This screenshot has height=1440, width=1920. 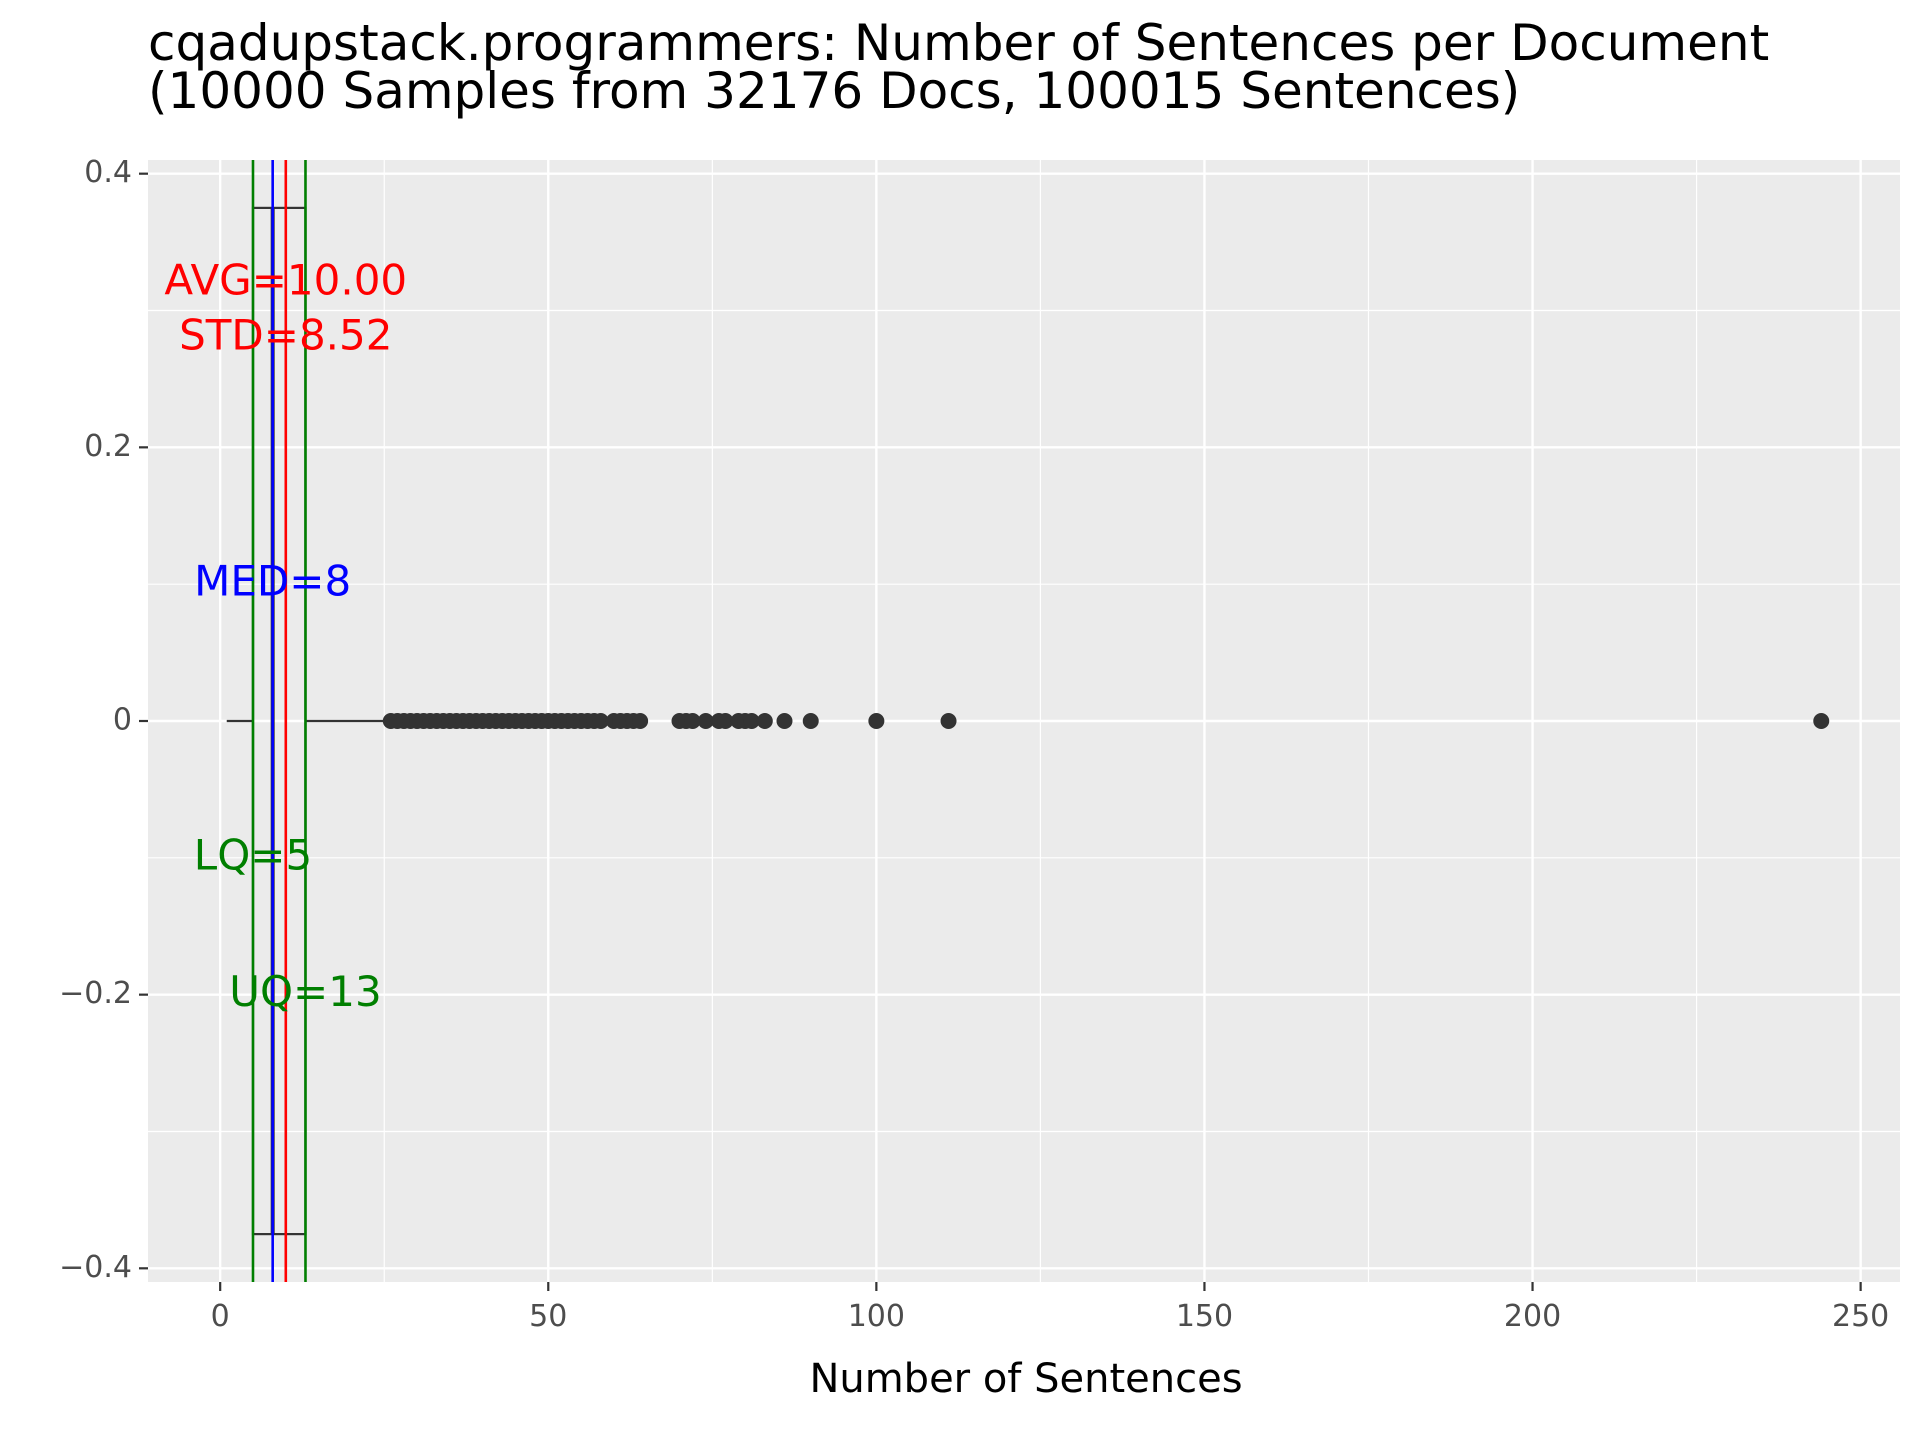 What do you see at coordinates (272, 581) in the screenshot?
I see `median-annotation: MED=8` at bounding box center [272, 581].